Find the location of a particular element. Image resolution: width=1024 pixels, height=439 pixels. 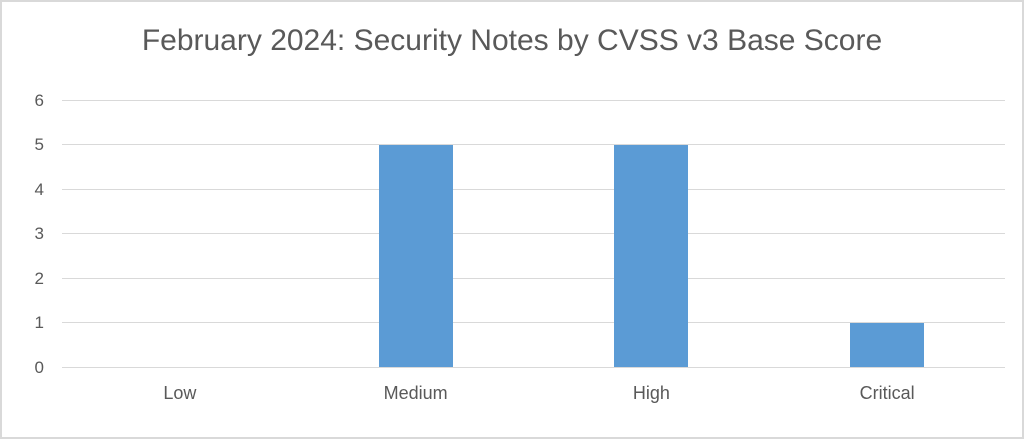

y-tick-label-5: 5 is located at coordinates (39, 144).